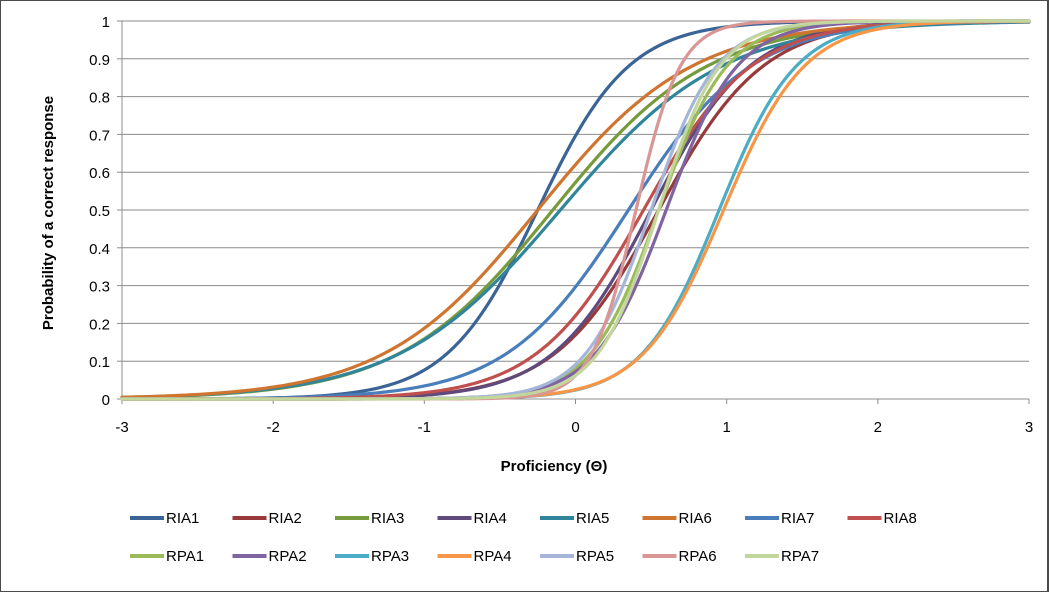  Describe the element at coordinates (99, 249) in the screenshot. I see `y-tick-label: 0.4` at that location.